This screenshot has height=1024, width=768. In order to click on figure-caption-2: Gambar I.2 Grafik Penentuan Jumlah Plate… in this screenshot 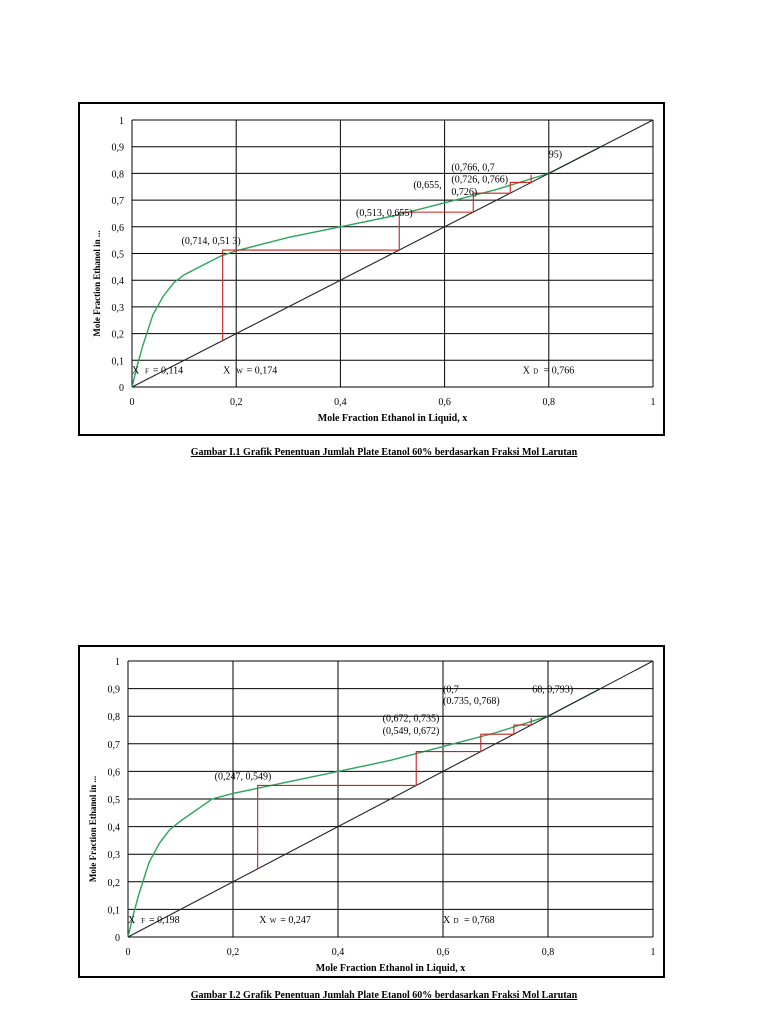, I will do `click(384, 995)`.